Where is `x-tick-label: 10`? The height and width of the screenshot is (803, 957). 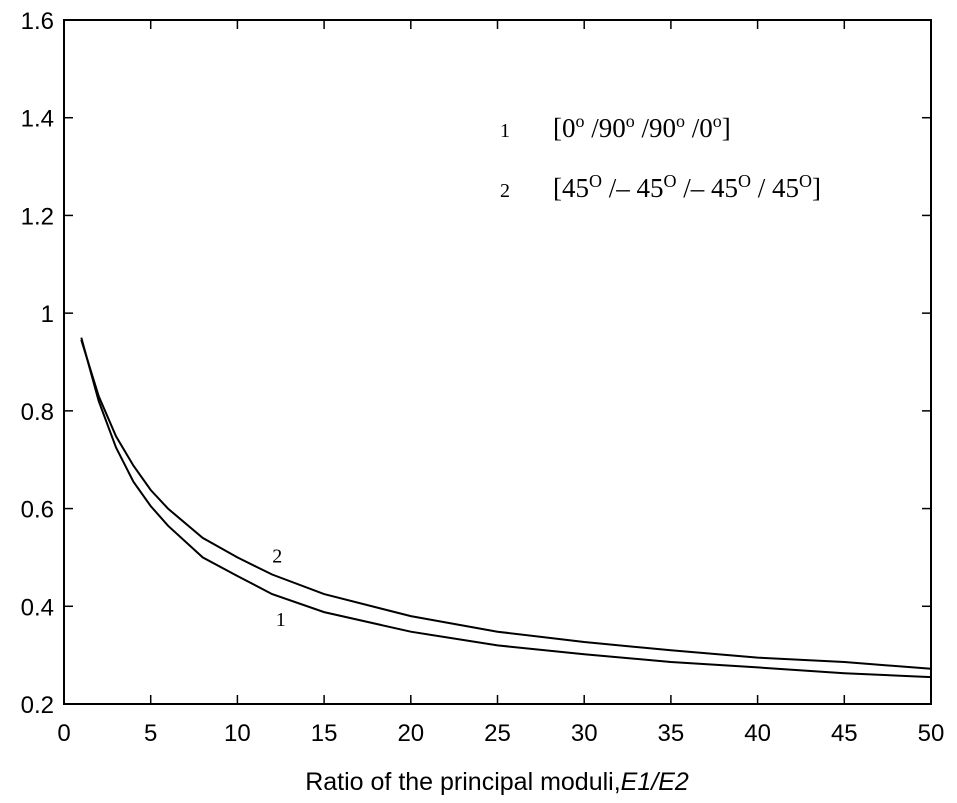 x-tick-label: 10 is located at coordinates (237, 733).